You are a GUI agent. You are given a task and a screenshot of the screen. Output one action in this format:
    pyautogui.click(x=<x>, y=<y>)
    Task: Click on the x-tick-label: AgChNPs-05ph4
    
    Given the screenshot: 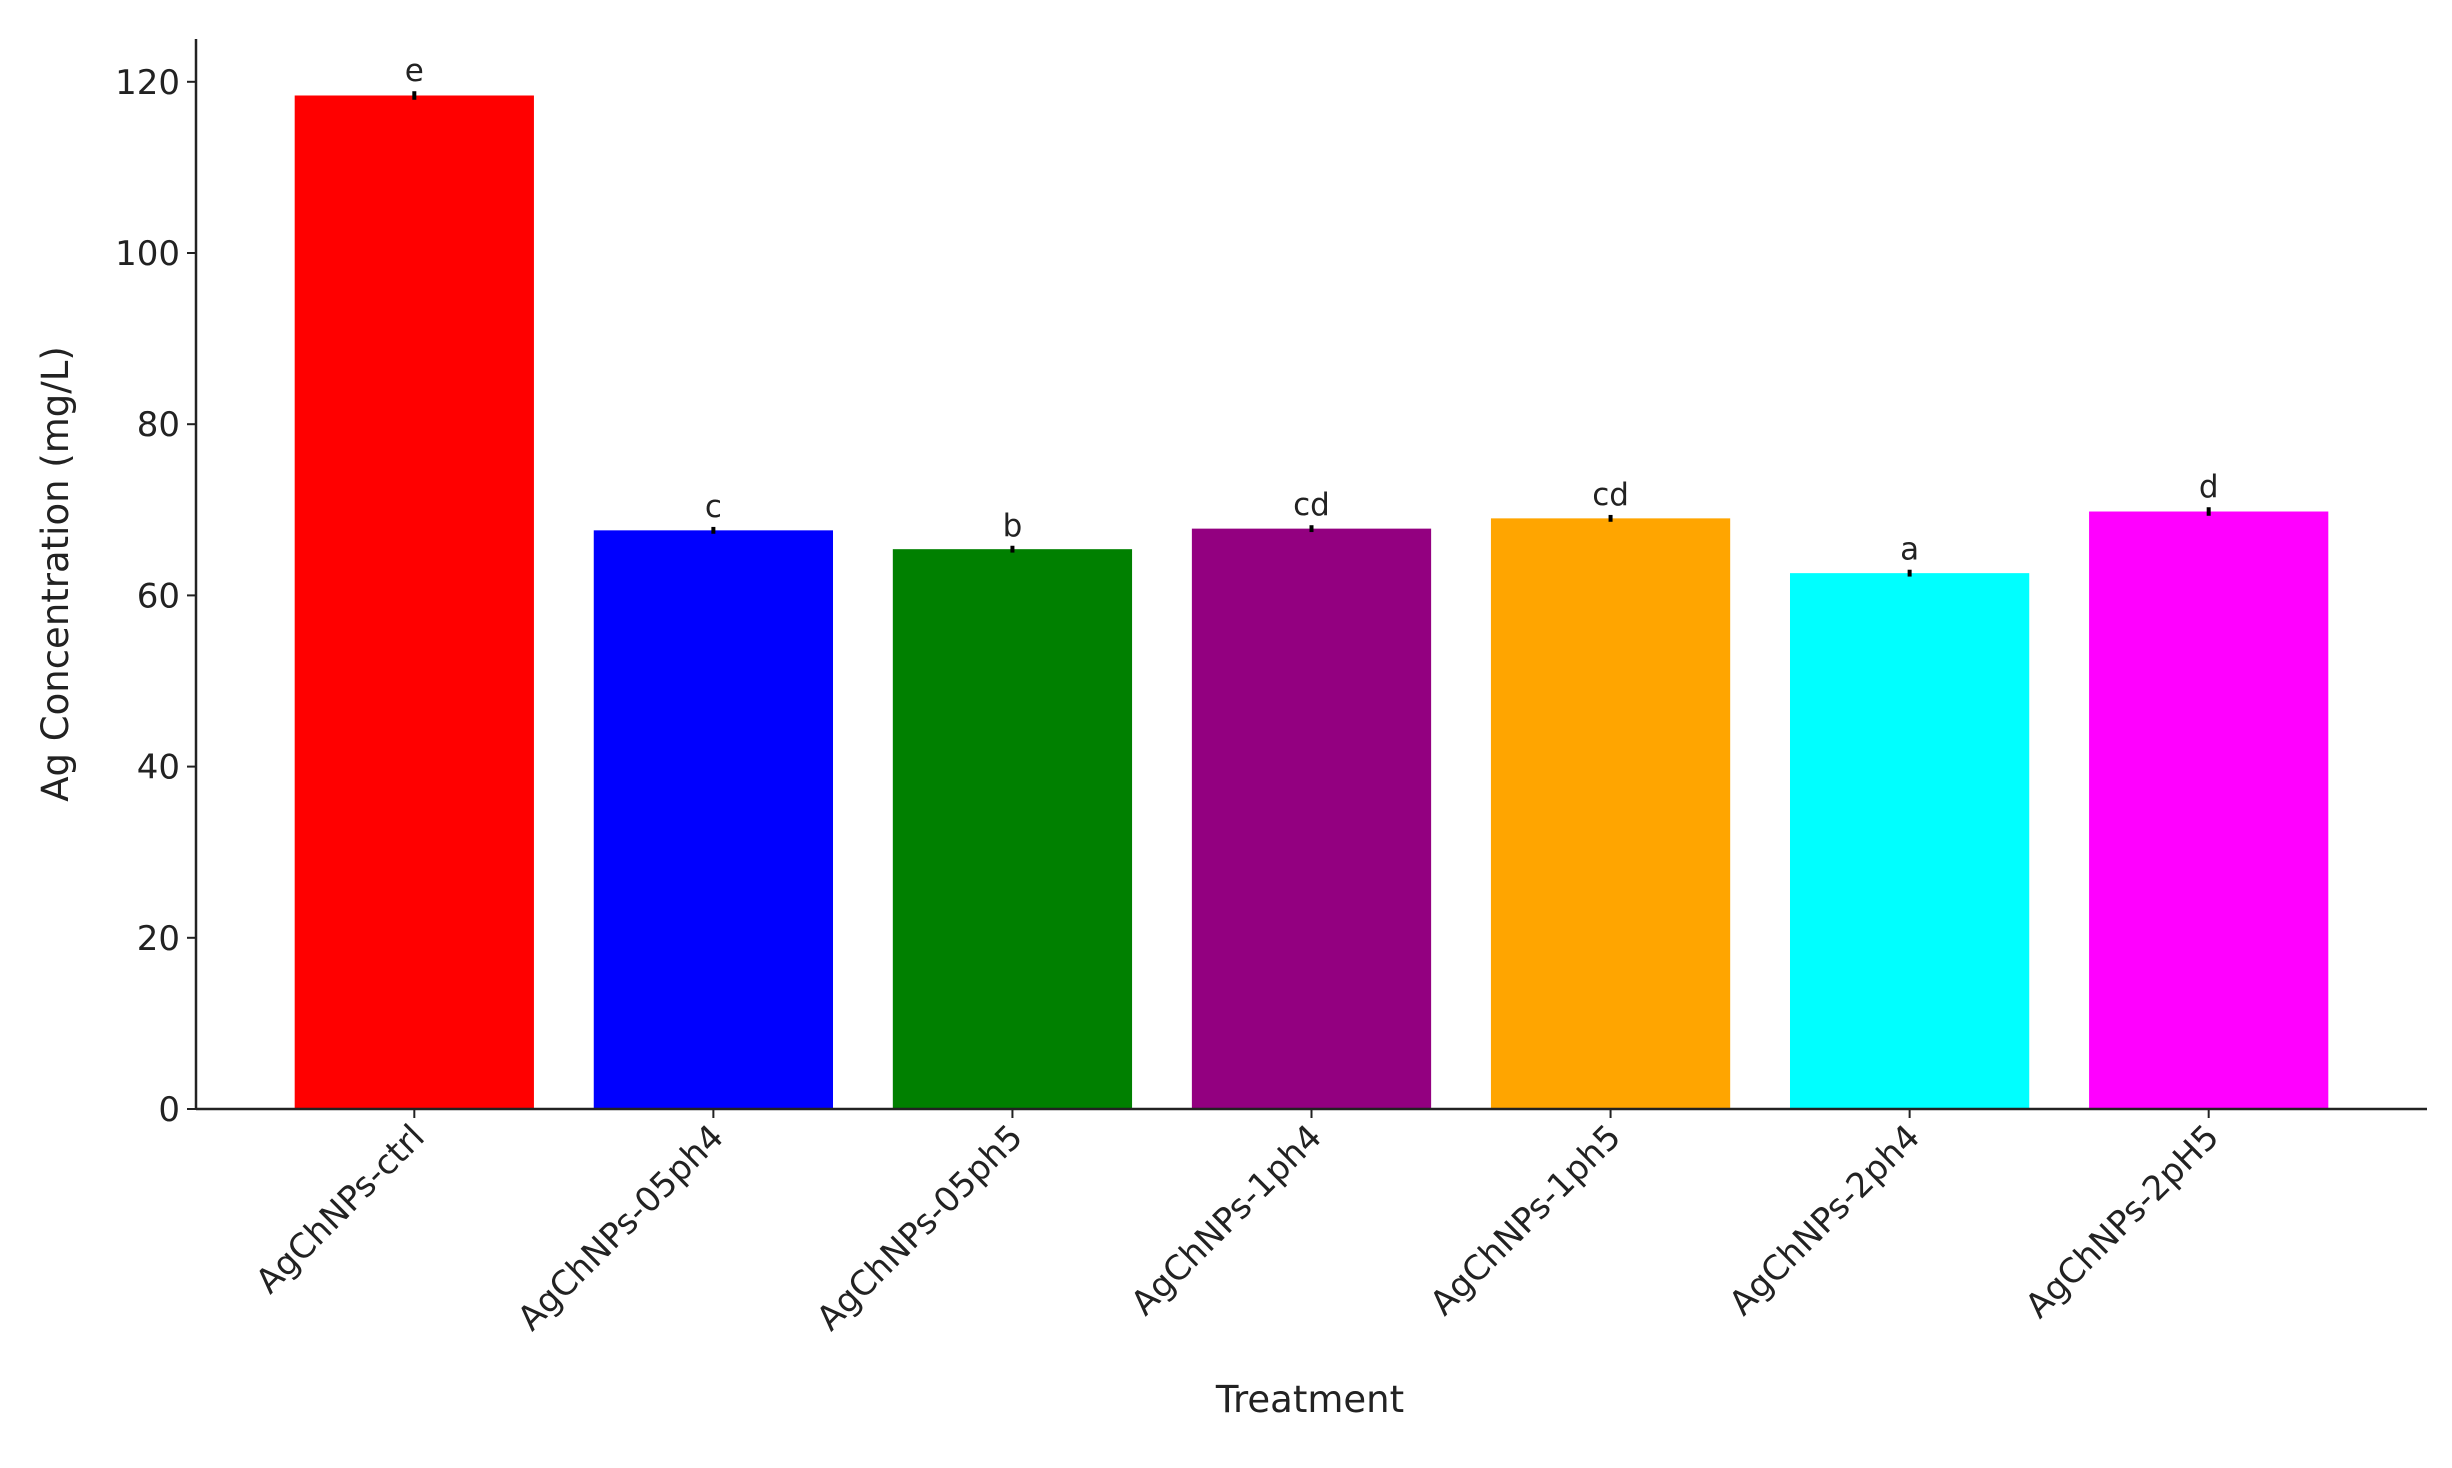 What is the action you would take?
    pyautogui.click(x=621, y=1228)
    